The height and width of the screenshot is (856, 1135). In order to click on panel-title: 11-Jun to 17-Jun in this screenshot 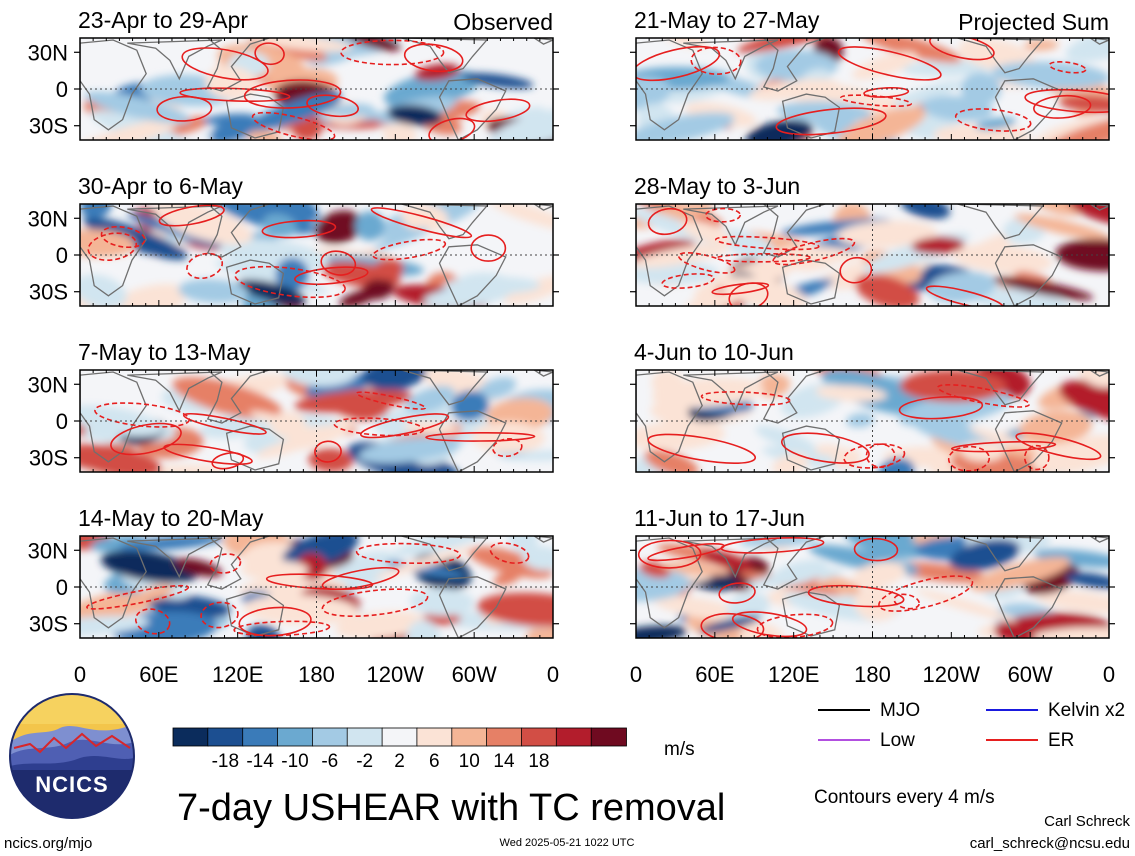, I will do `click(719, 518)`.